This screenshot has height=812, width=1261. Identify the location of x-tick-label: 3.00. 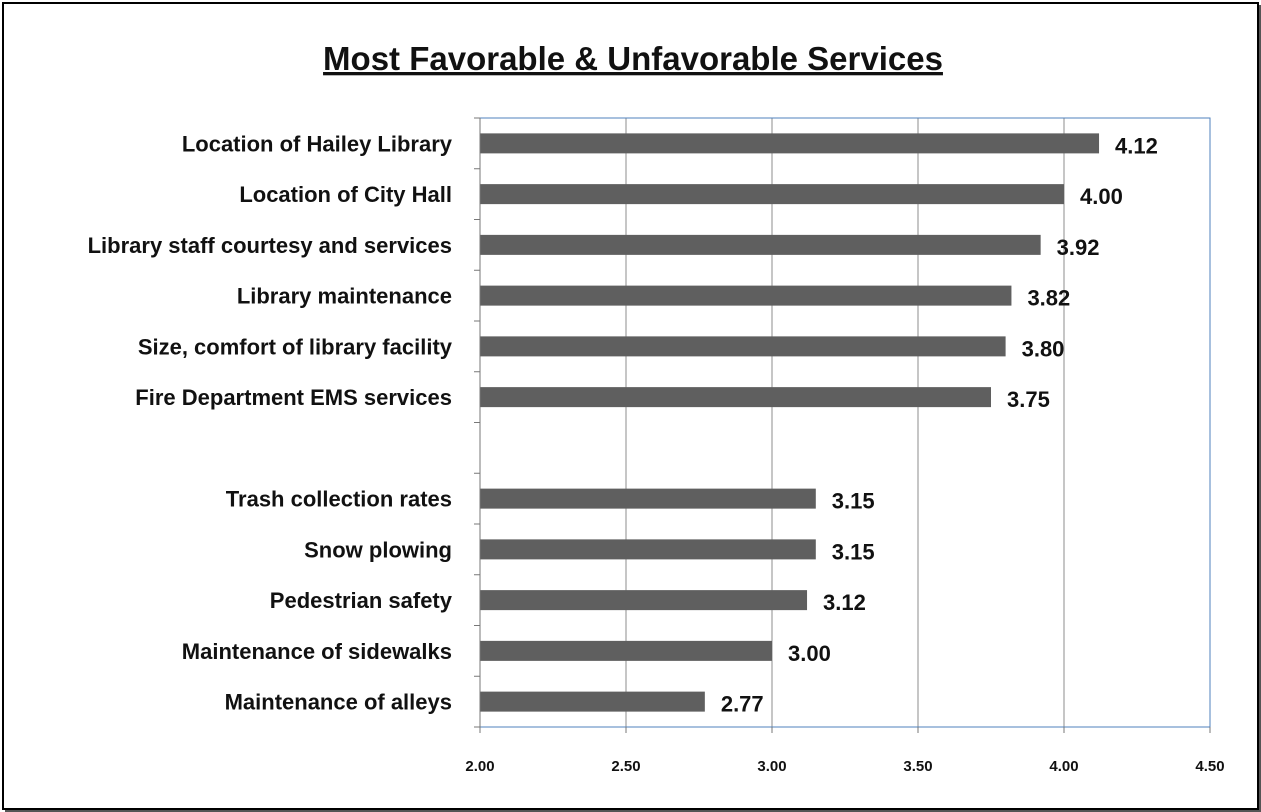
(771, 766).